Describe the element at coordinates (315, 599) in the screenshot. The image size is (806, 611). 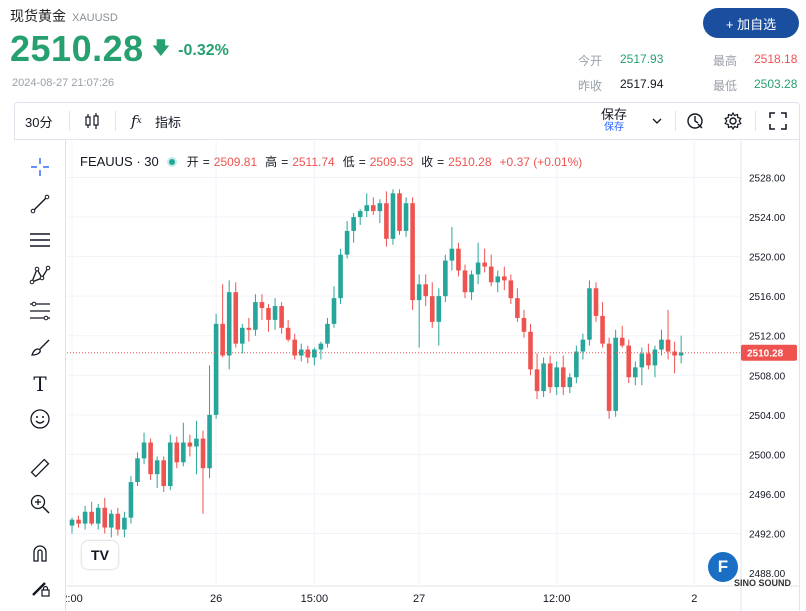
I see `time-tick-label: 15:00` at that location.